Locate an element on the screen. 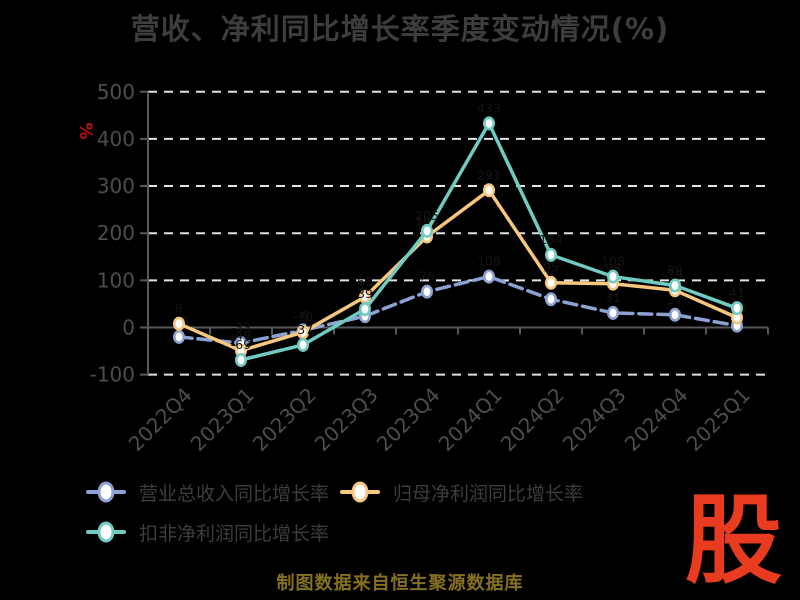  x-tick-label: 2023Q3 is located at coordinates (346, 419).